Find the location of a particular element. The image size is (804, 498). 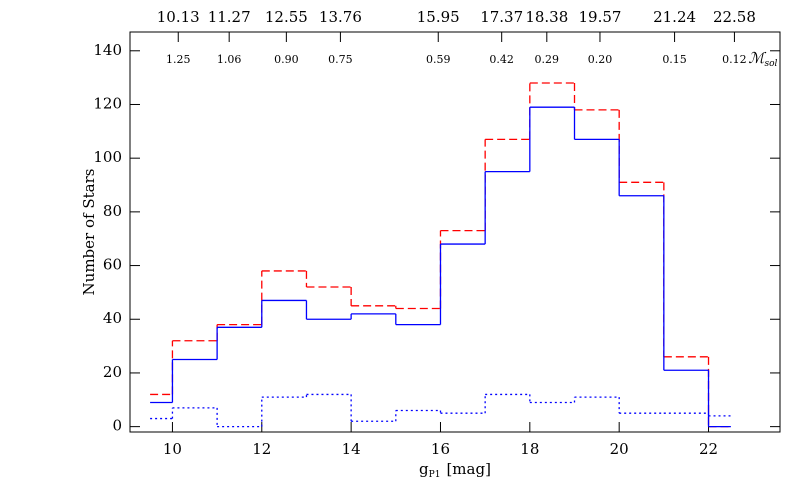

top-tick-label: 13.76 is located at coordinates (340, 17).